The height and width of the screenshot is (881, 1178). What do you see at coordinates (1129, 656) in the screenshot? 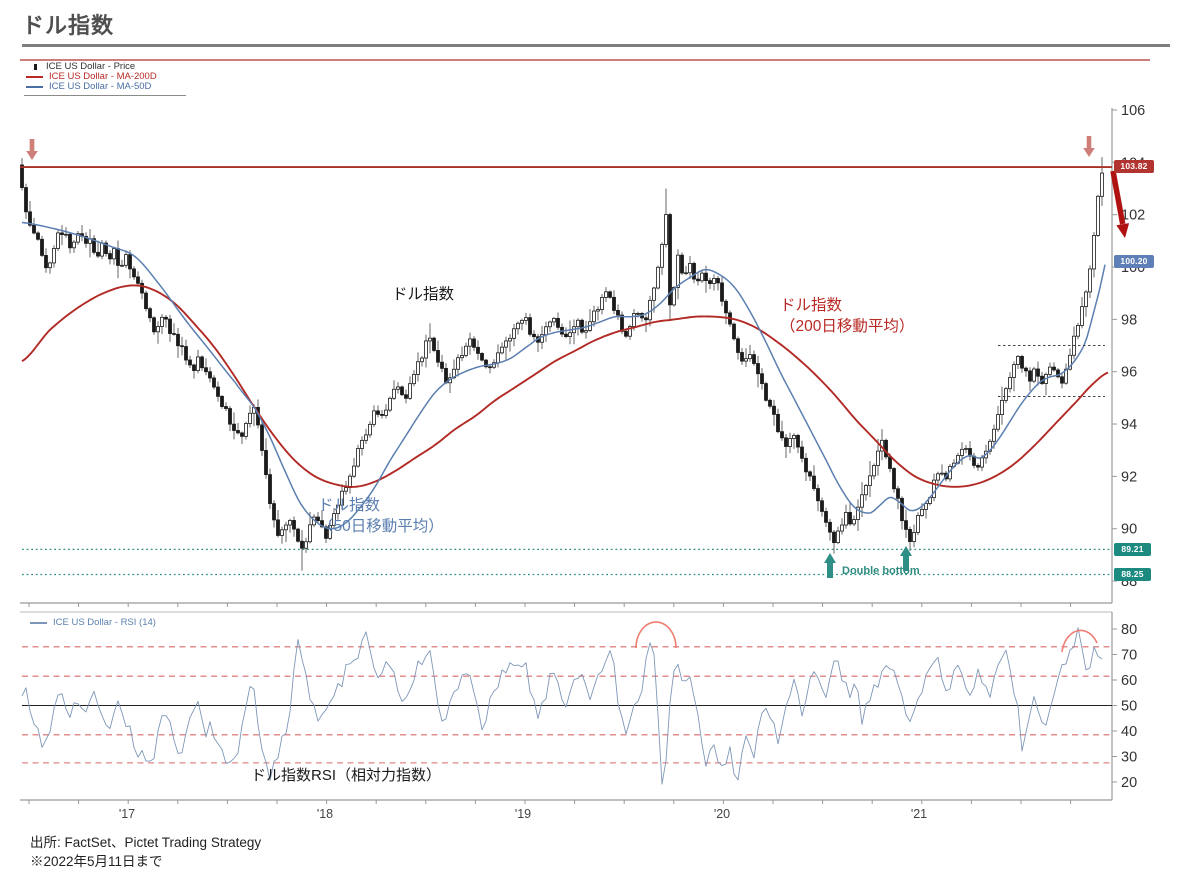
I see `rsi-y-tick-label: 70` at bounding box center [1129, 656].